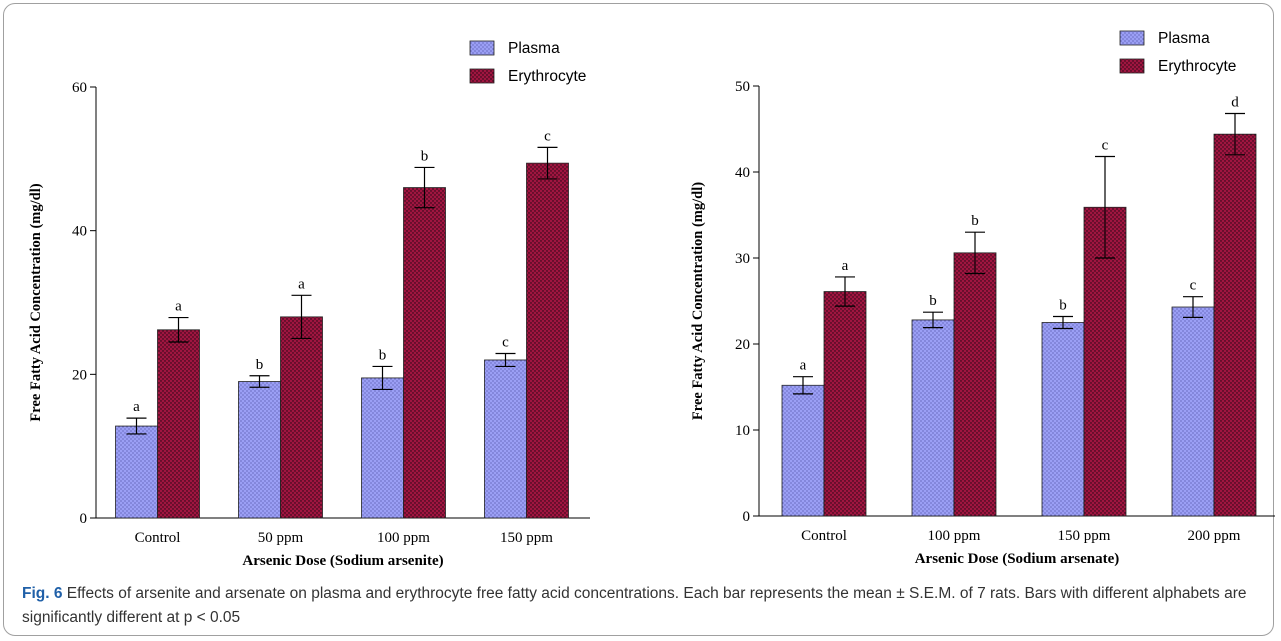 The height and width of the screenshot is (641, 1281). Describe the element at coordinates (742, 431) in the screenshot. I see `y-tick-label: 10` at that location.